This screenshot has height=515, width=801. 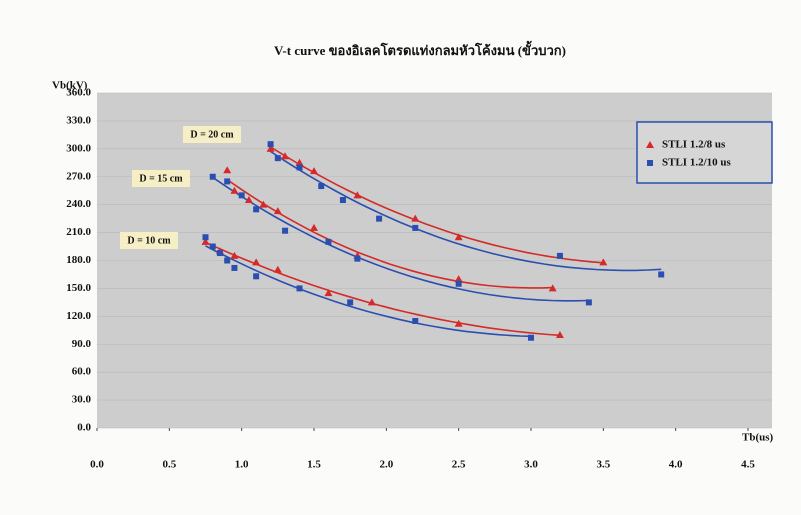 What do you see at coordinates (82, 372) in the screenshot?
I see `y-tick-label: 60.0` at bounding box center [82, 372].